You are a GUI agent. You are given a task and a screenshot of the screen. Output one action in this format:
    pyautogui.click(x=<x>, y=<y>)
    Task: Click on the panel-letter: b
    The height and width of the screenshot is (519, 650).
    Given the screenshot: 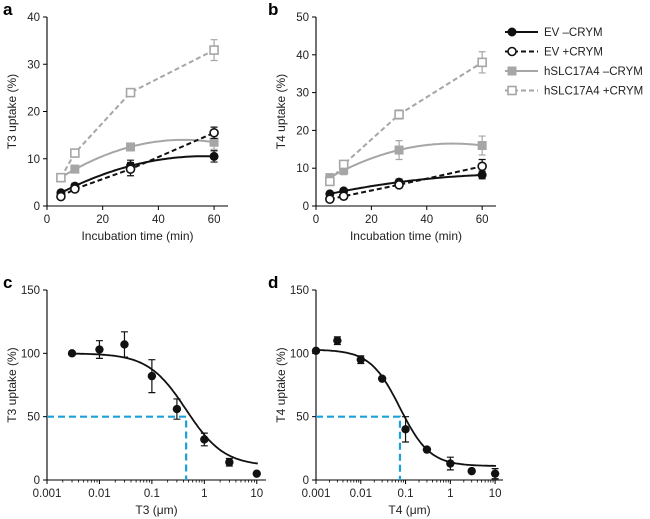 What is the action you would take?
    pyautogui.click(x=273, y=9)
    